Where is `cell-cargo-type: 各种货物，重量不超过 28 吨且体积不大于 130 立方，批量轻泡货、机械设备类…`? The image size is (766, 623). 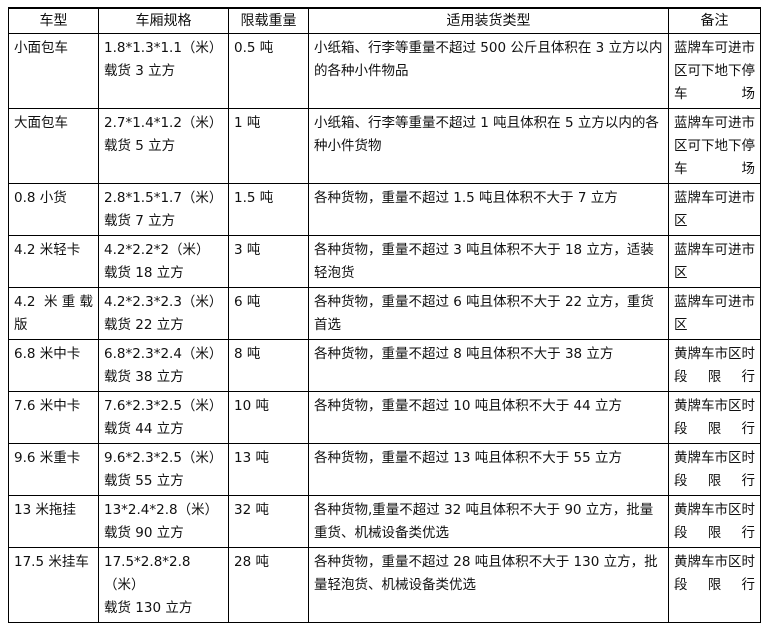
cell-cargo-type: 各种货物，重量不超过 28 吨且体积不大于 130 立方，批量轻泡货、机械设备类… is located at coordinates (488, 585).